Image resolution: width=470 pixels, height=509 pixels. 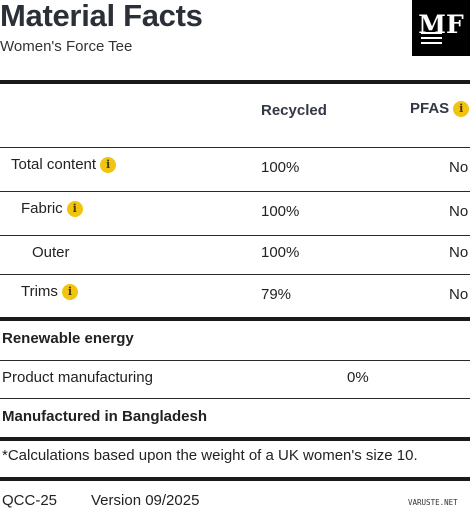 I want to click on table-row-total-content: Total content i, so click(x=64, y=164).